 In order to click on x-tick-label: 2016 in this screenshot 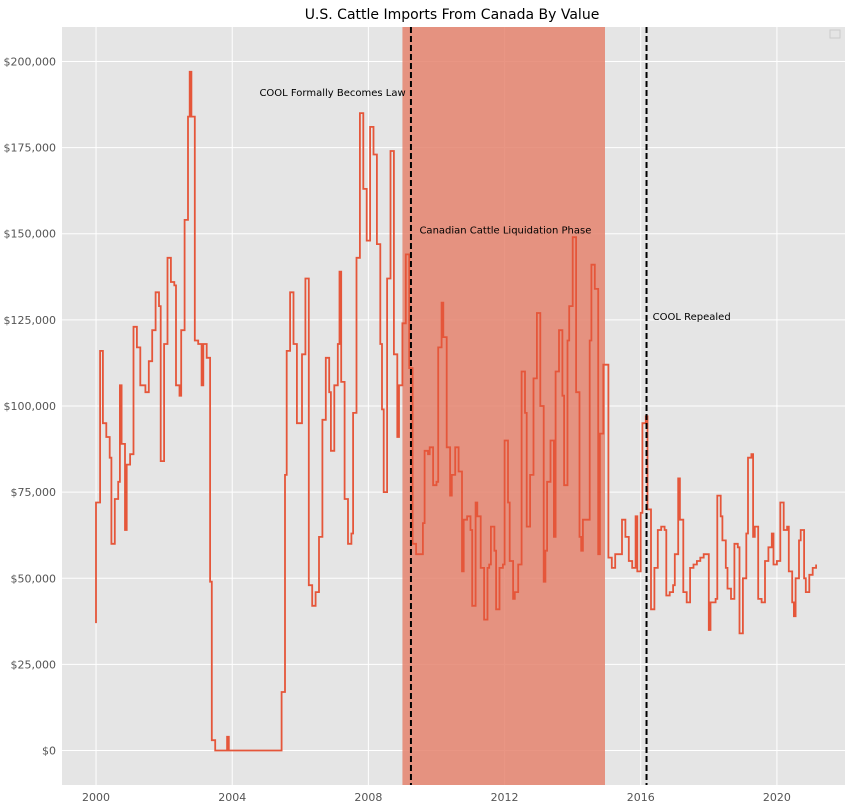, I will do `click(641, 797)`.